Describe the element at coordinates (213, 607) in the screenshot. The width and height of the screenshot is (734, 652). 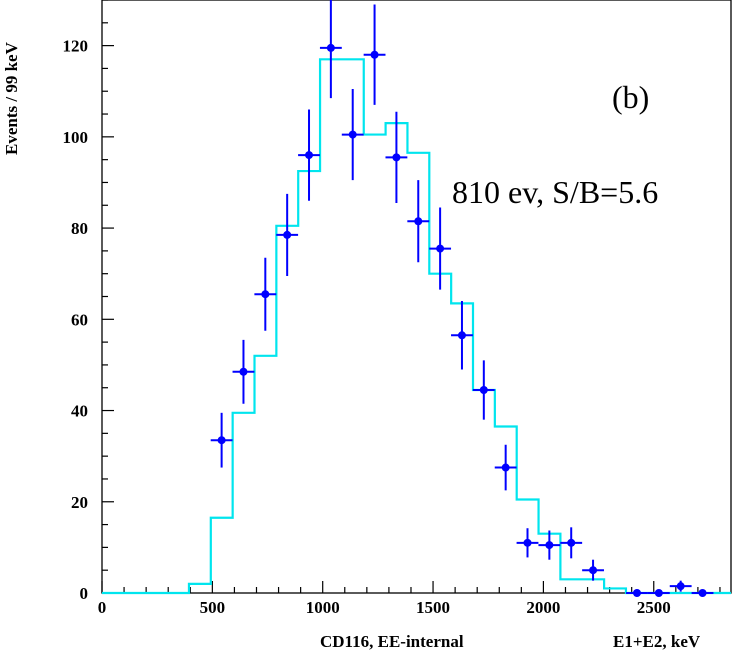
I see `x-tick-label: 500` at that location.